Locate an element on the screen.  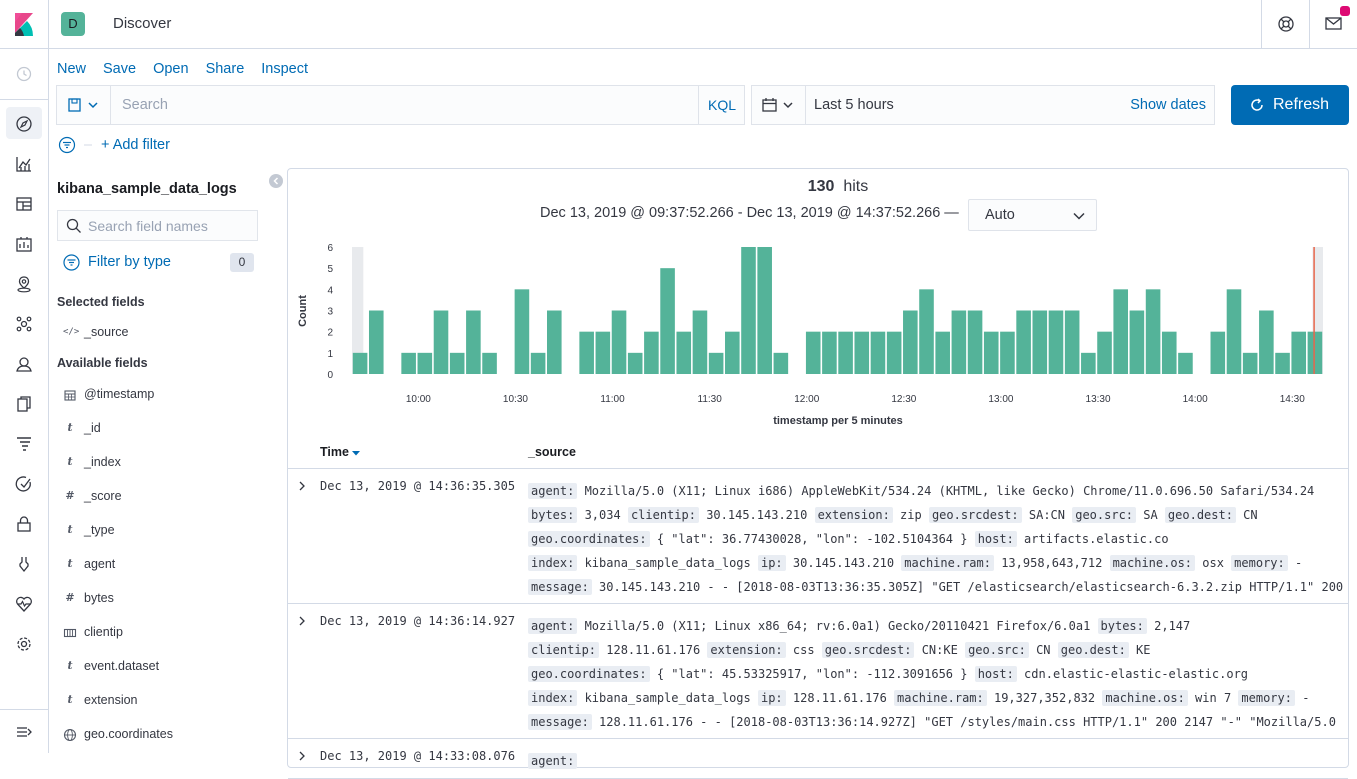
canvas-icon is located at coordinates (24, 244).